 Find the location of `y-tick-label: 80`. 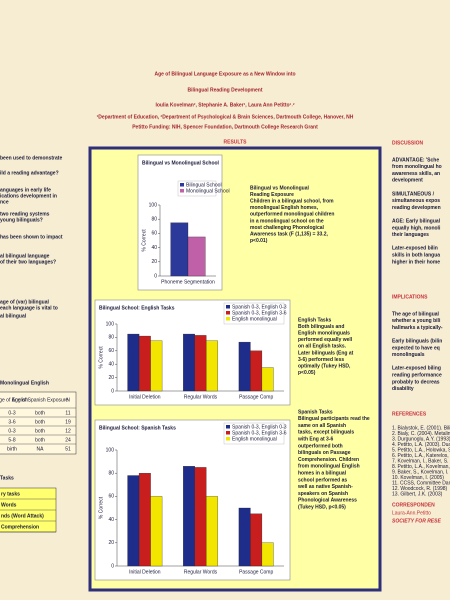

y-tick-label: 80 is located at coordinates (154, 220).